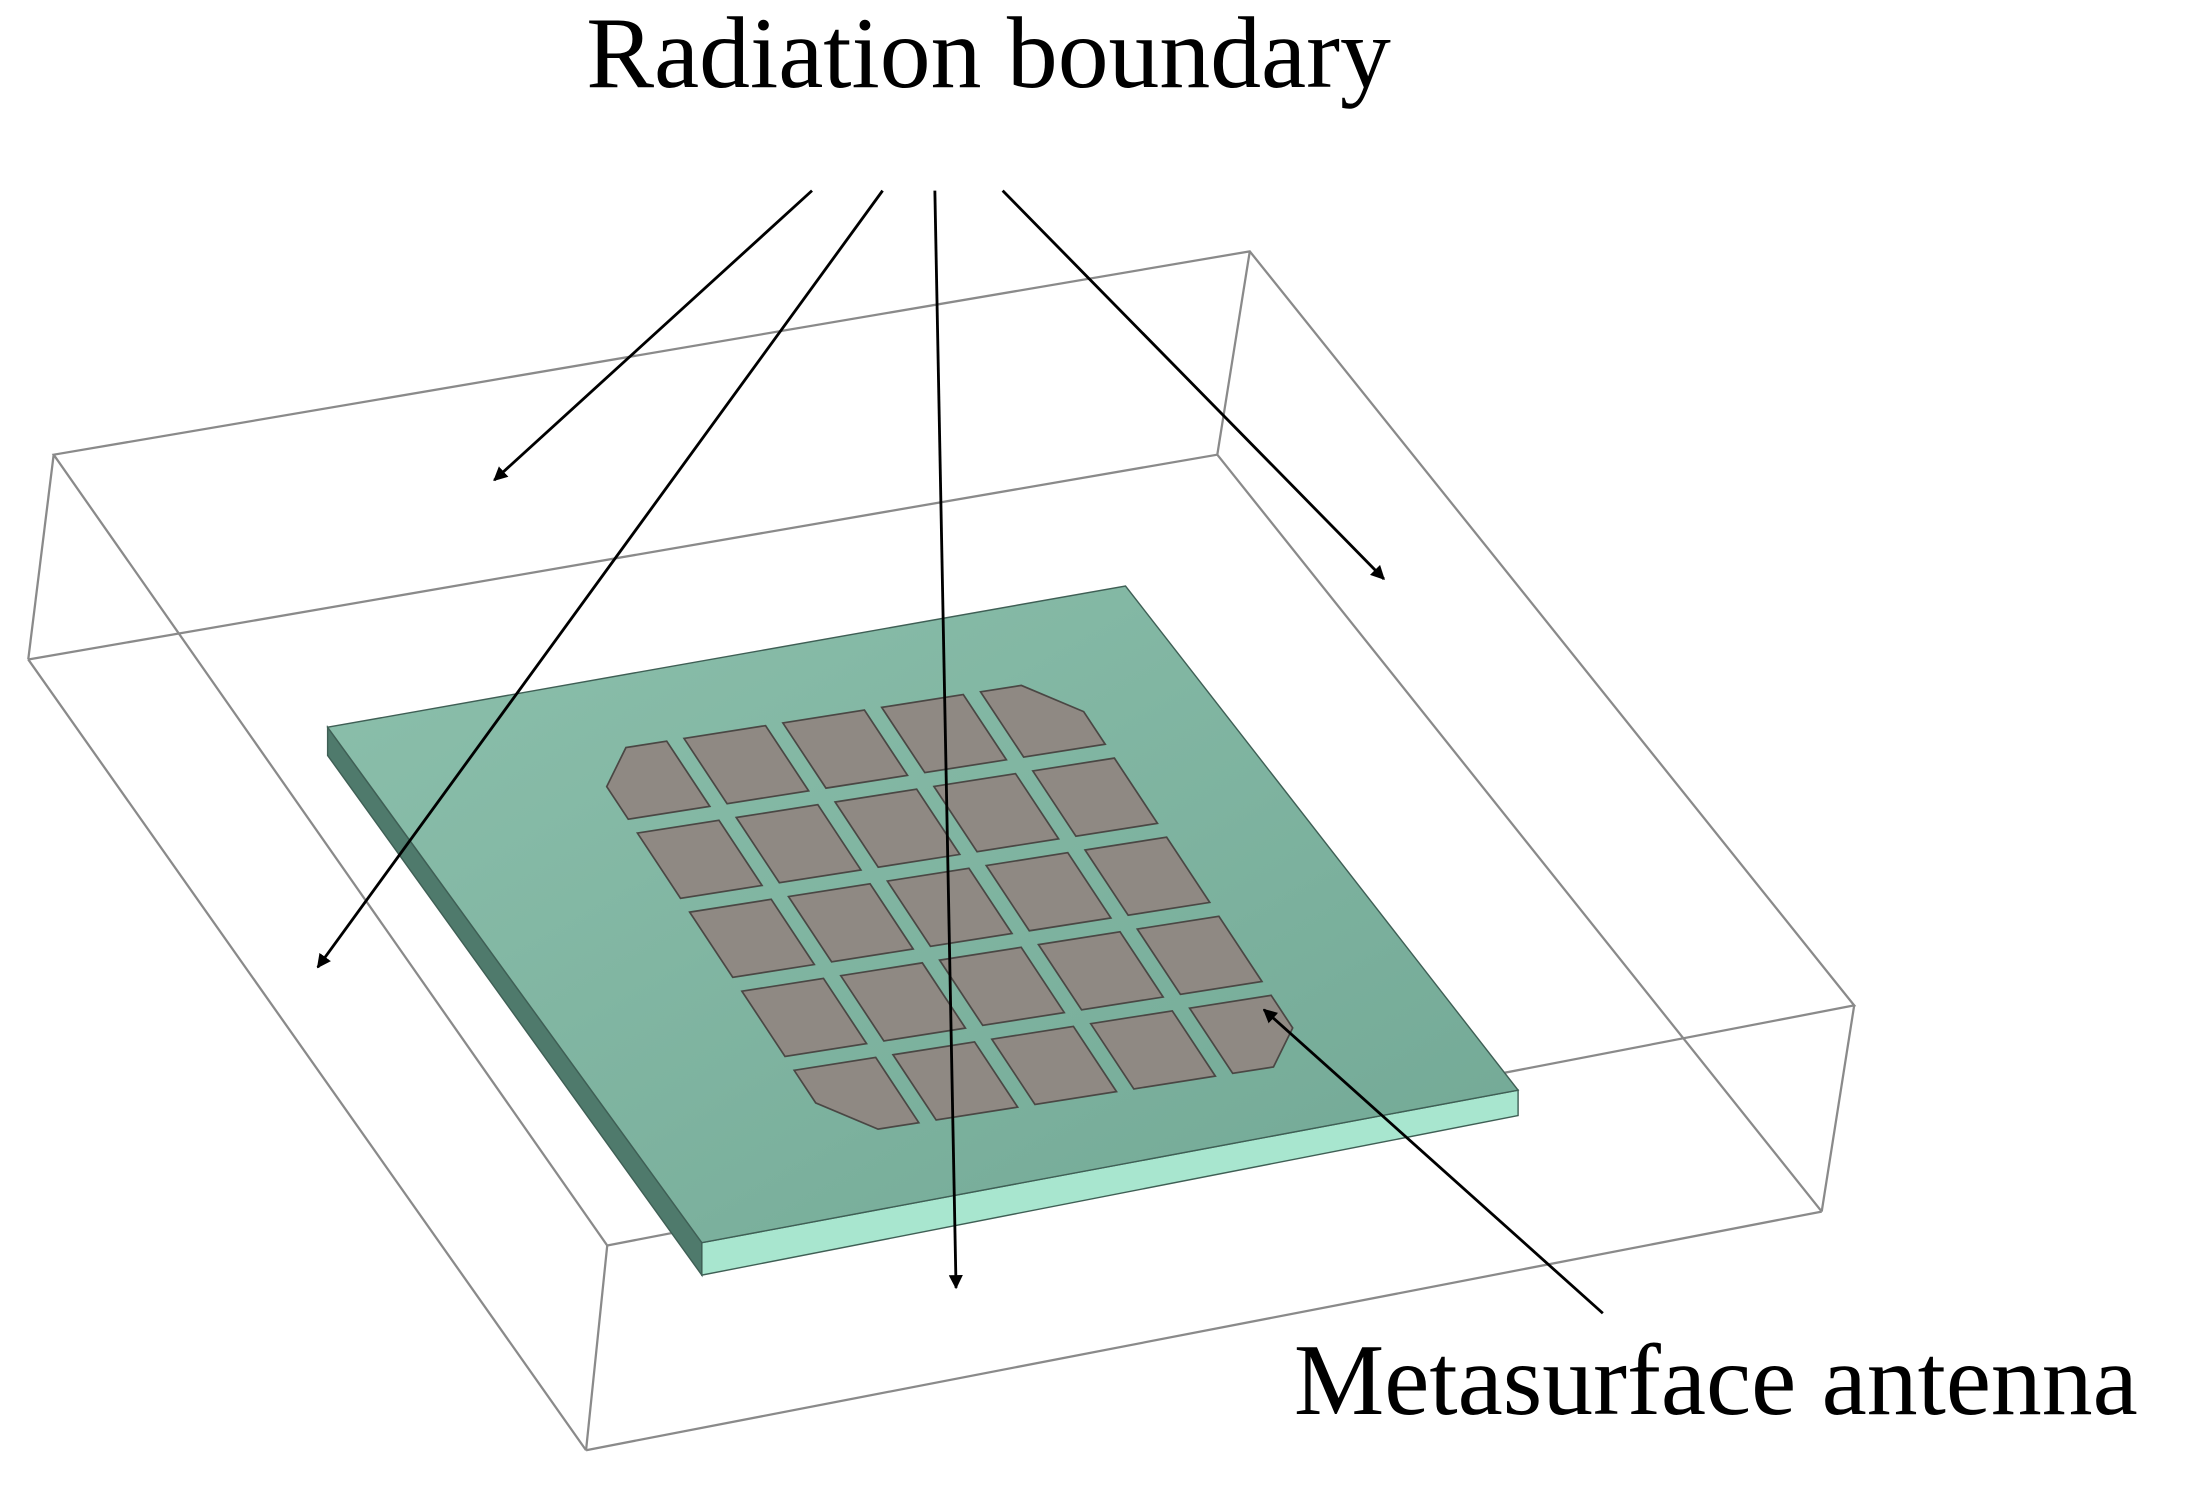 Image resolution: width=2203 pixels, height=1494 pixels. I want to click on patch-array, so click(949, 907).